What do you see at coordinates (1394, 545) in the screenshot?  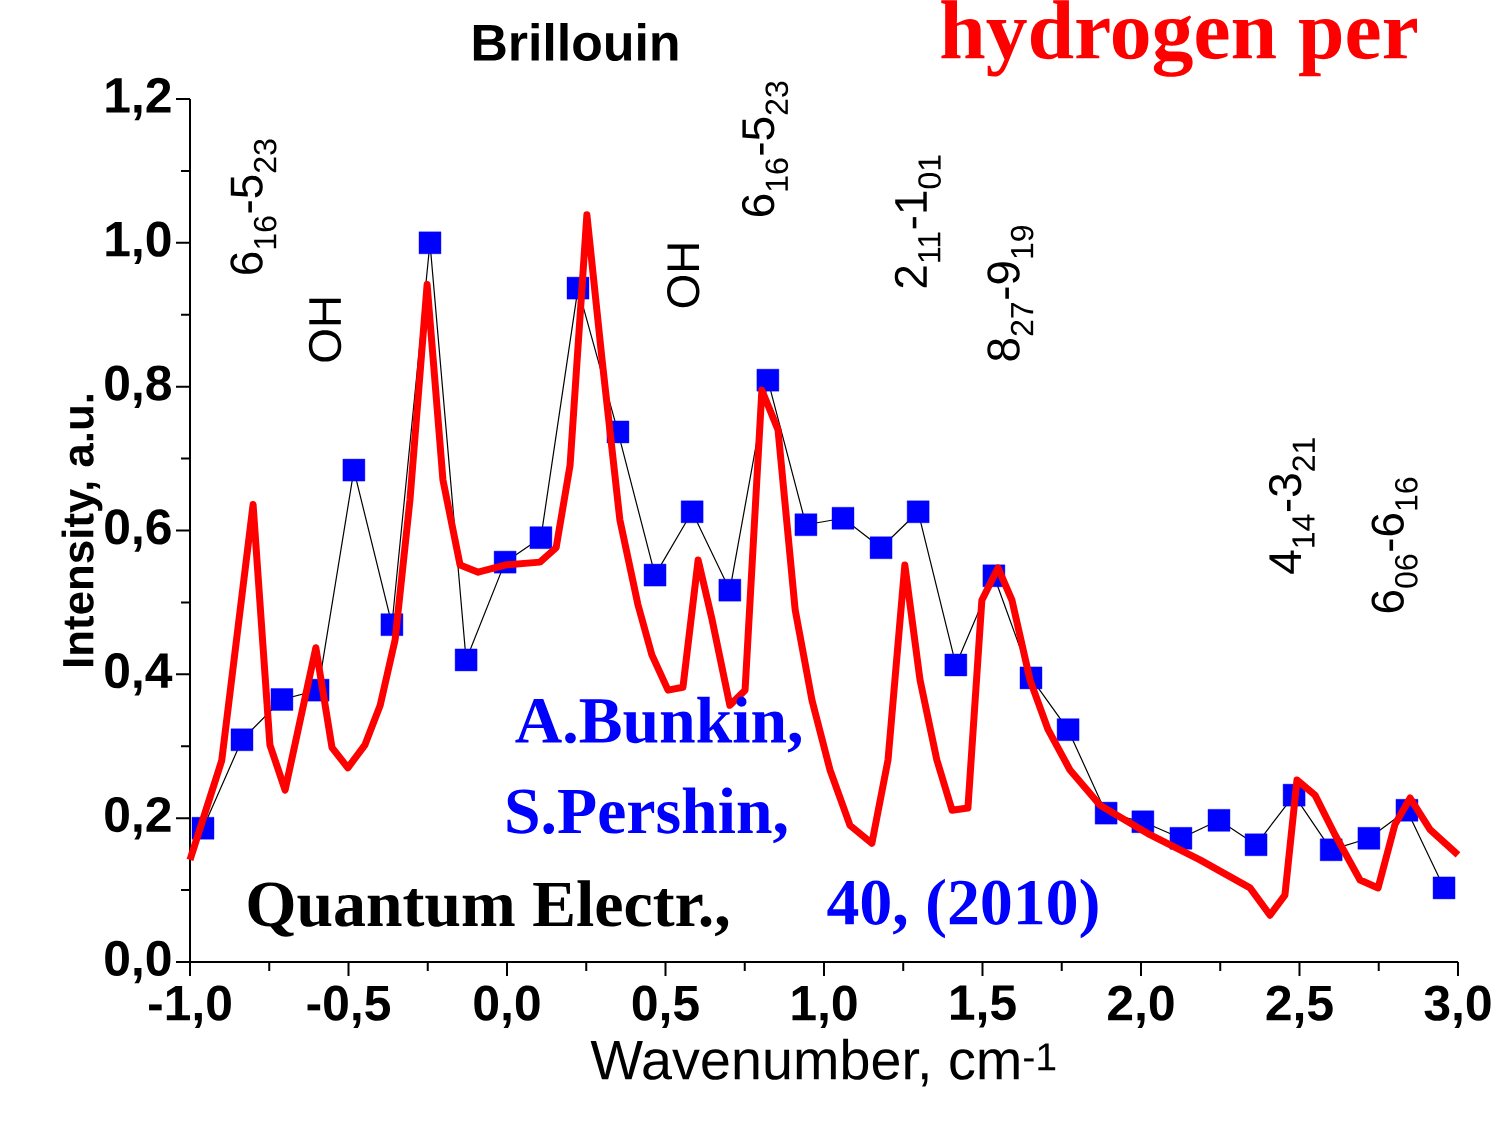 I see `annotation: 6$_{06}$-6$_{16}$` at bounding box center [1394, 545].